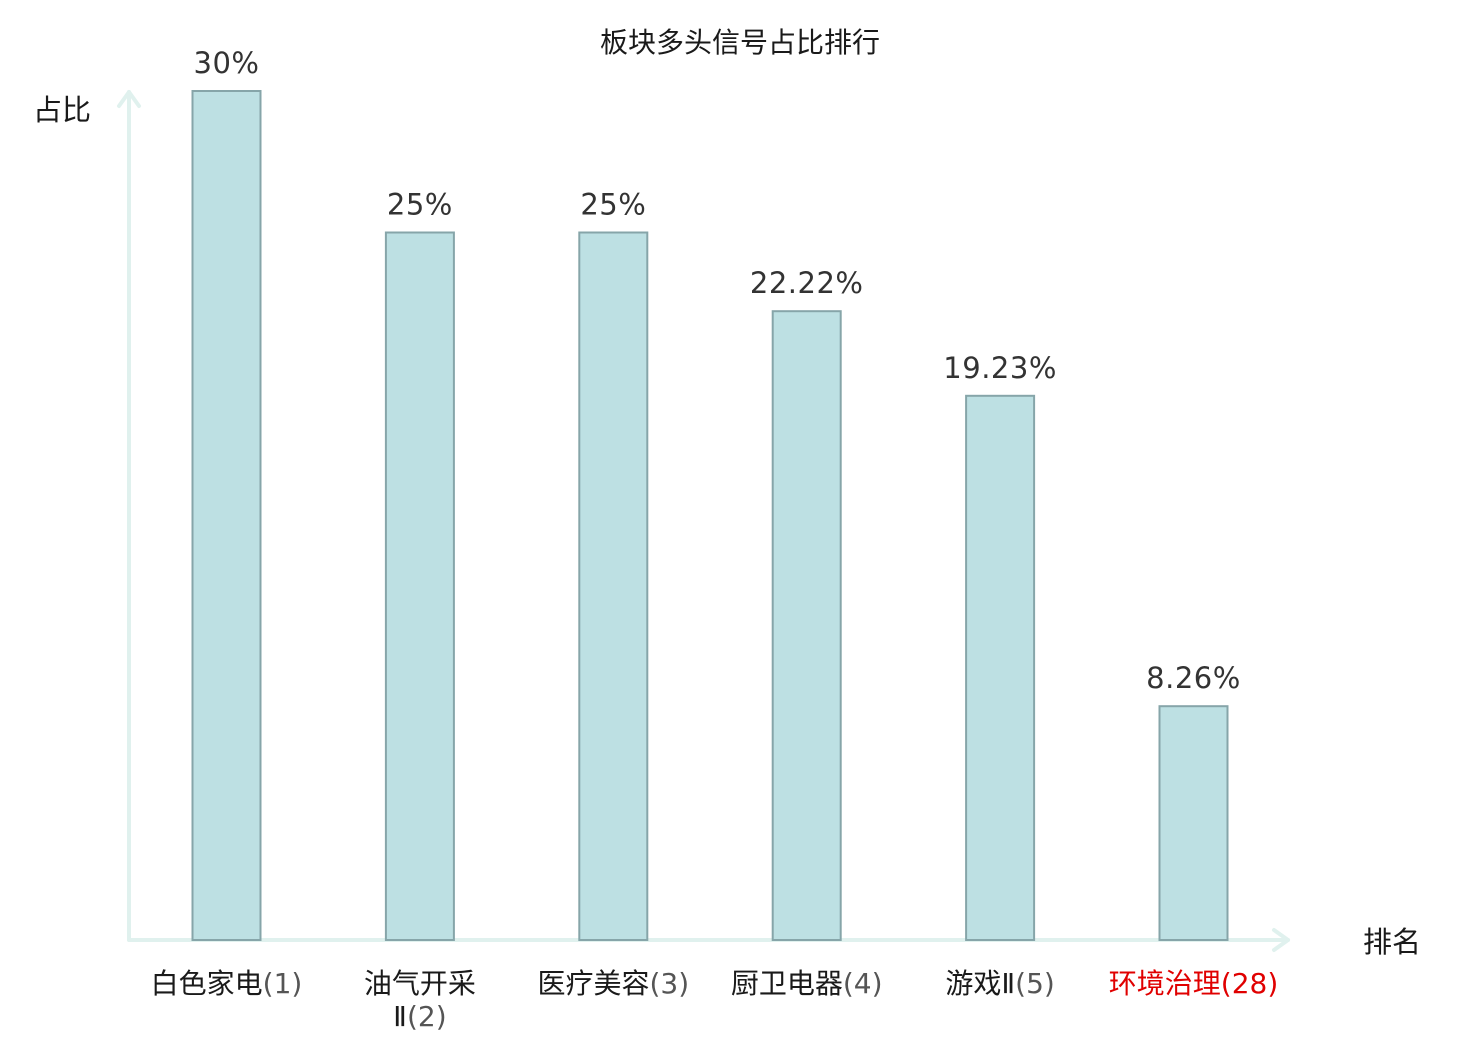 Image resolution: width=1480 pixels, height=1040 pixels. What do you see at coordinates (419, 1016) in the screenshot?
I see `category-tick-label: Ⅱ(2)` at bounding box center [419, 1016].